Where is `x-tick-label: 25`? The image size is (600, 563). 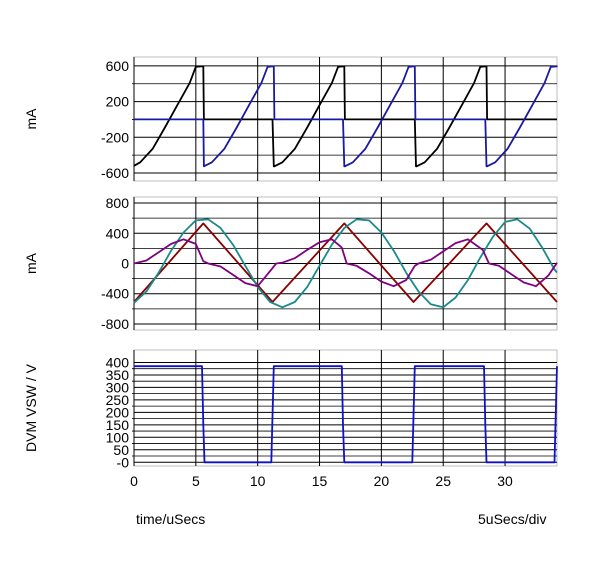 x-tick-label: 25 is located at coordinates (443, 481).